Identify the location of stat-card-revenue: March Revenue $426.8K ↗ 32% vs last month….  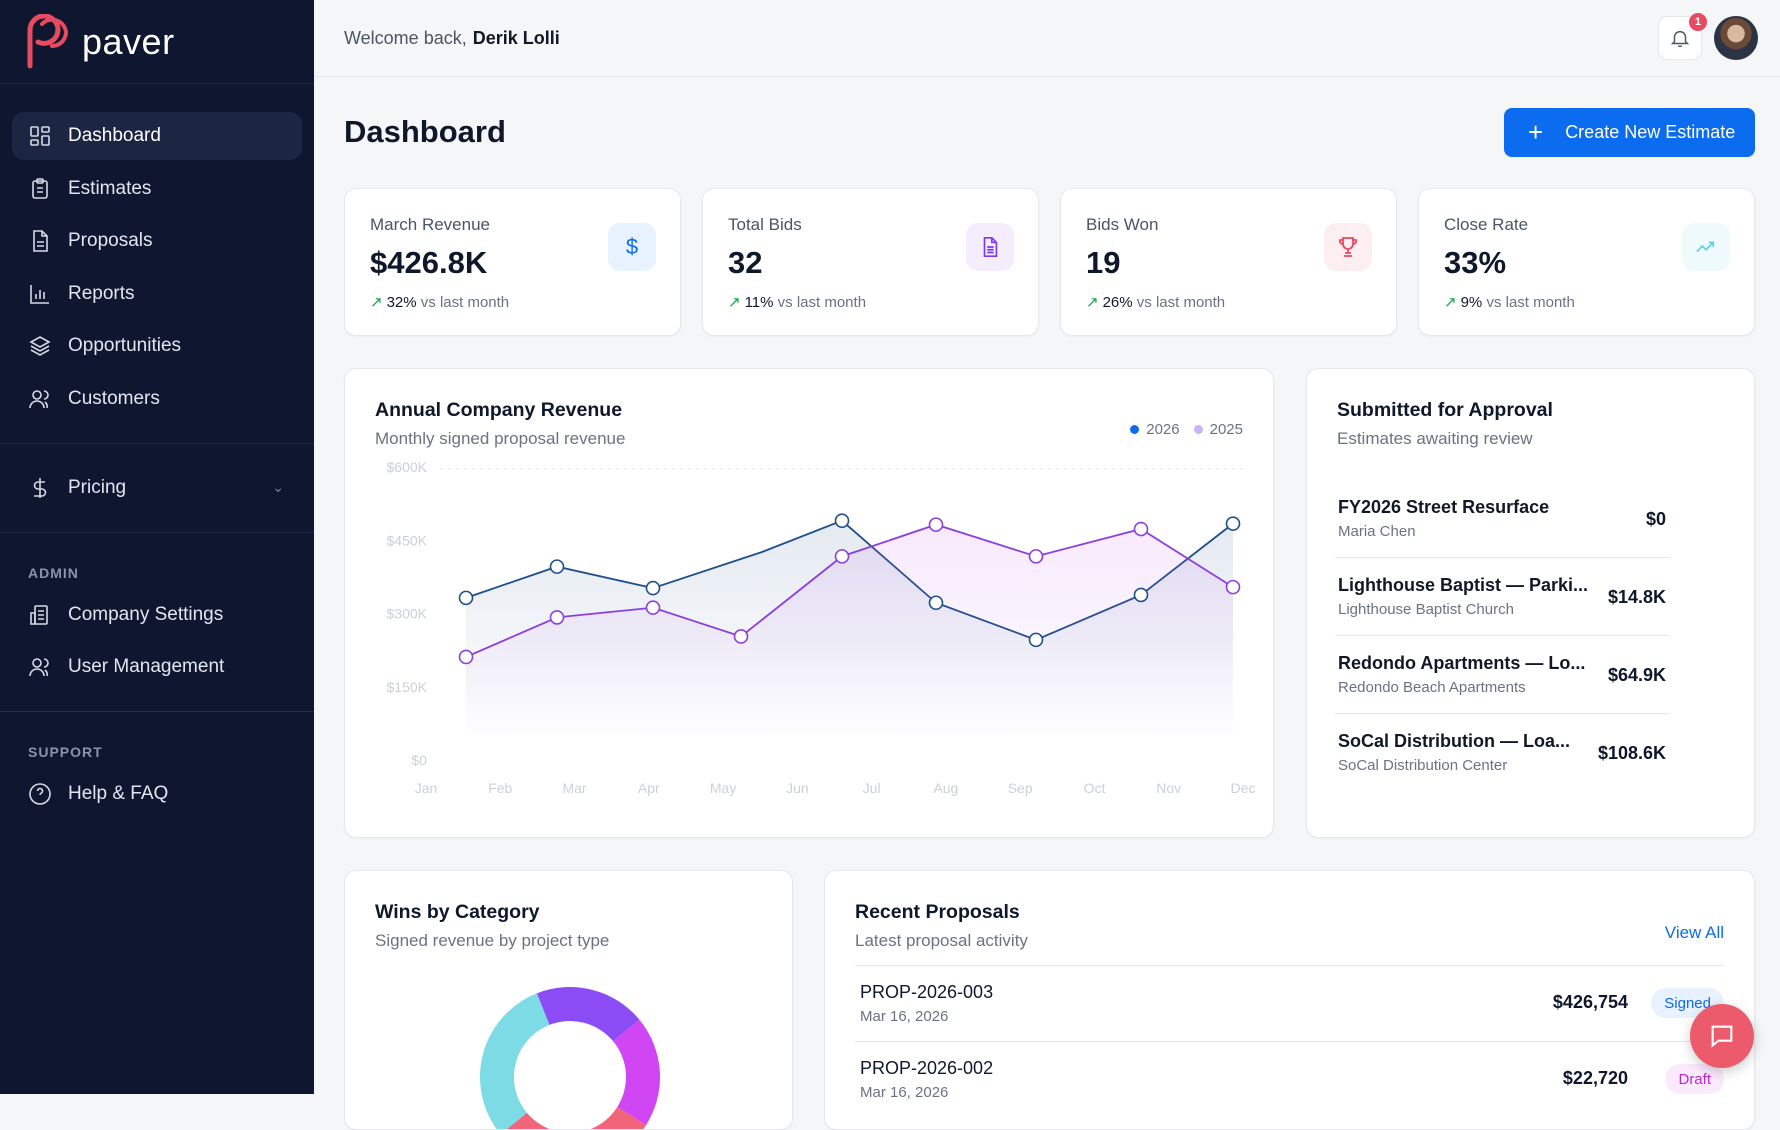
(512, 262).